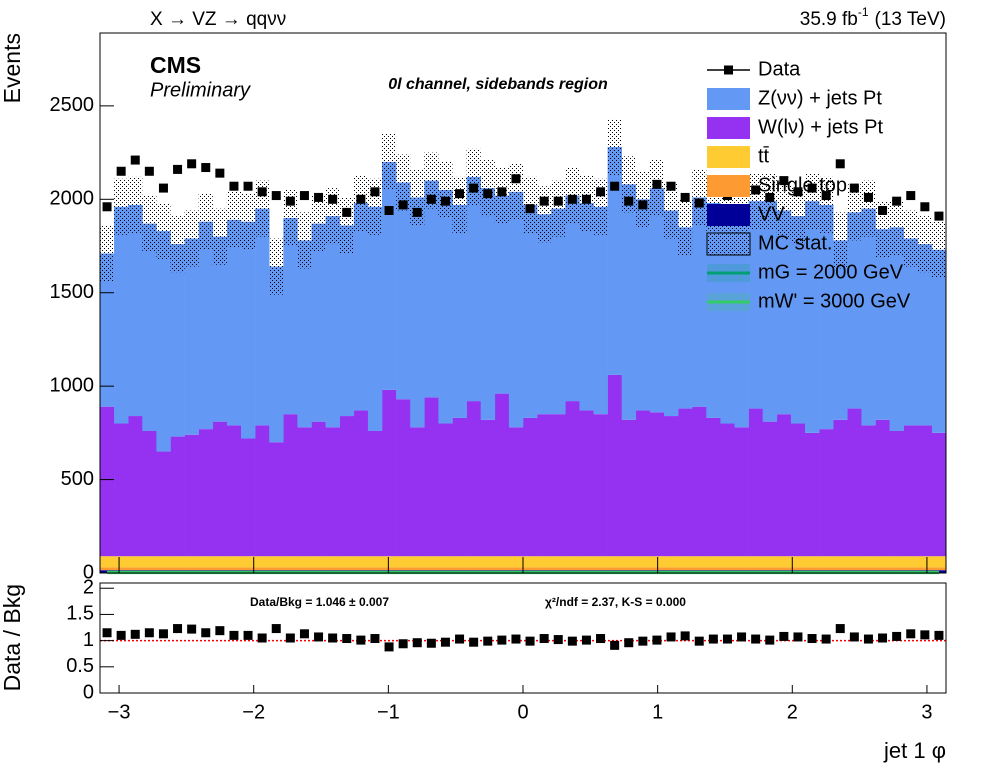  Describe the element at coordinates (820, 98) in the screenshot. I see `legend-label: Z(νν) + jets Pt` at that location.